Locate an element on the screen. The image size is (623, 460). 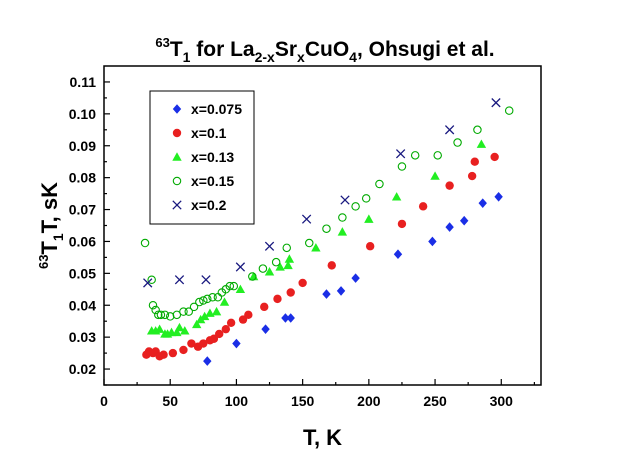
ylabel-subscript: 1 is located at coordinates (58, 237).